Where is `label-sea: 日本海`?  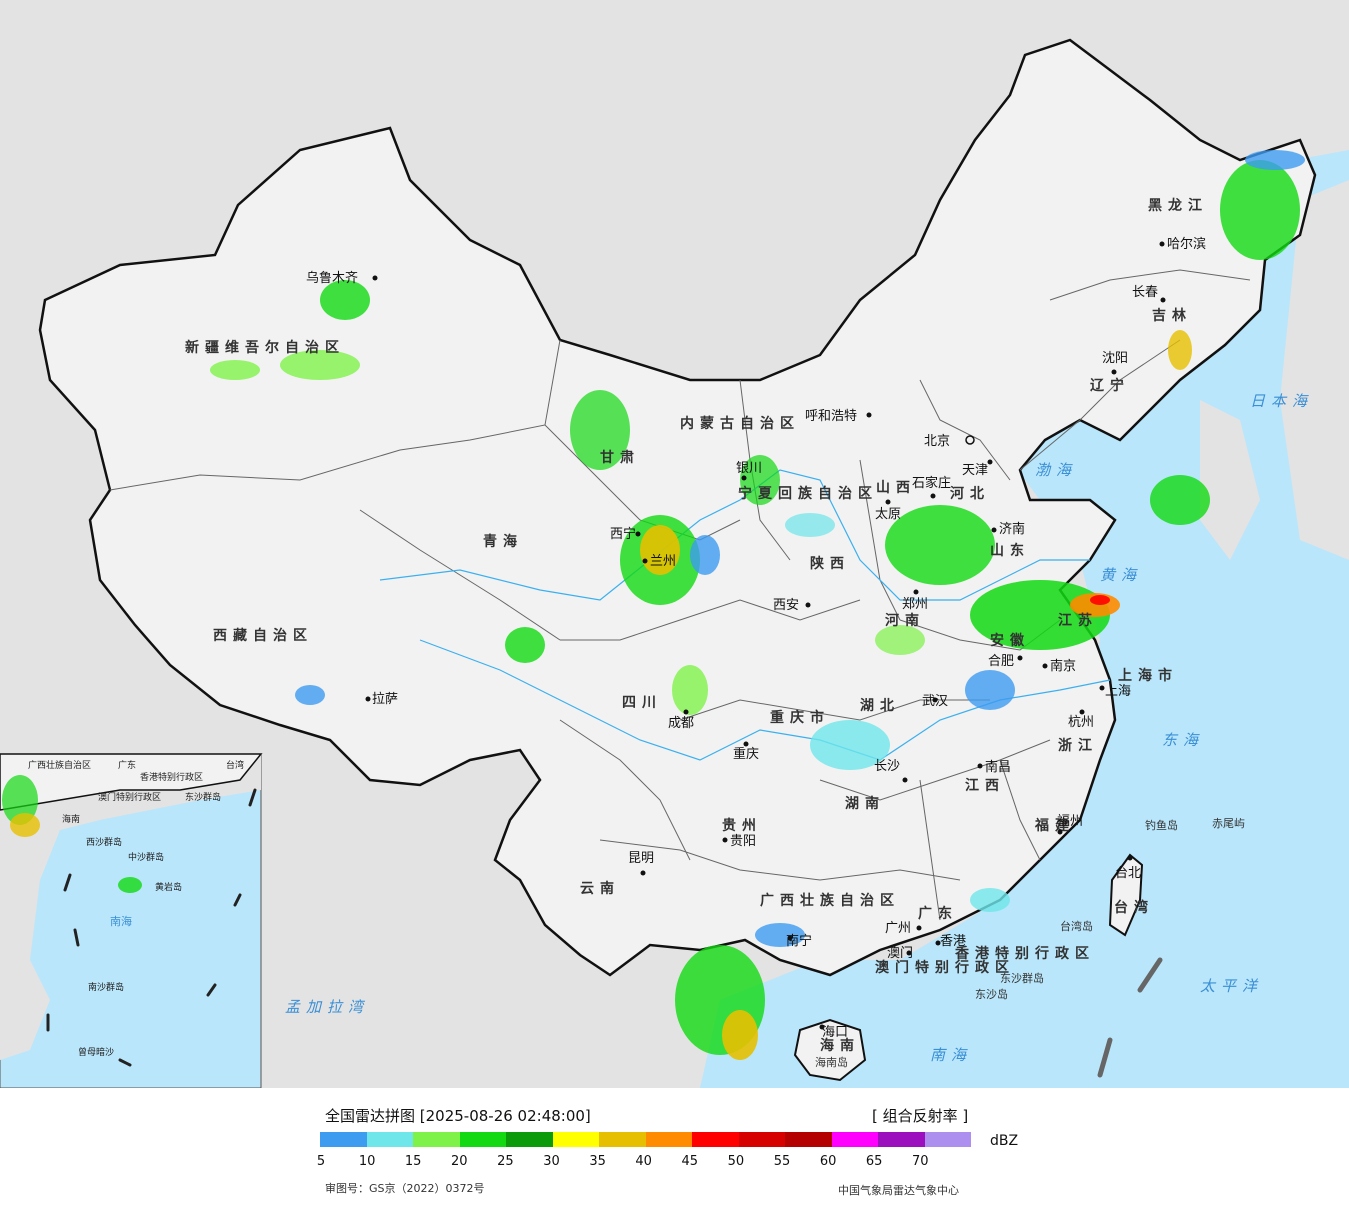
label-sea: 日本海 is located at coordinates (1281, 401).